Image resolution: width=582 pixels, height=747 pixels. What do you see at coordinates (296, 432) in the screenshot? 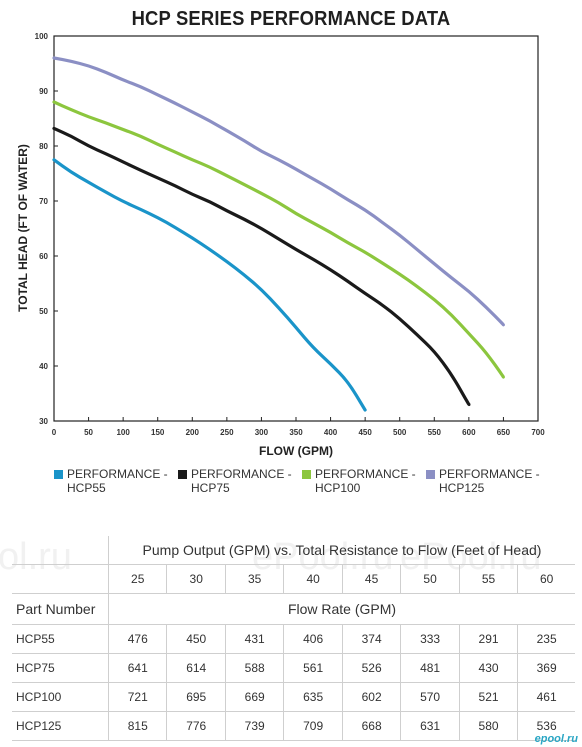
I see `x-tick-label: 350` at bounding box center [296, 432].